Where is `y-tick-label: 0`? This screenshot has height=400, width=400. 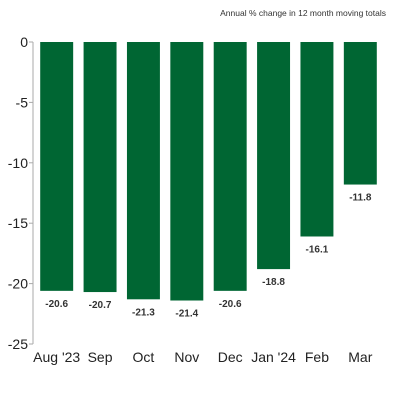 y-tick-label: 0 is located at coordinates (24, 42).